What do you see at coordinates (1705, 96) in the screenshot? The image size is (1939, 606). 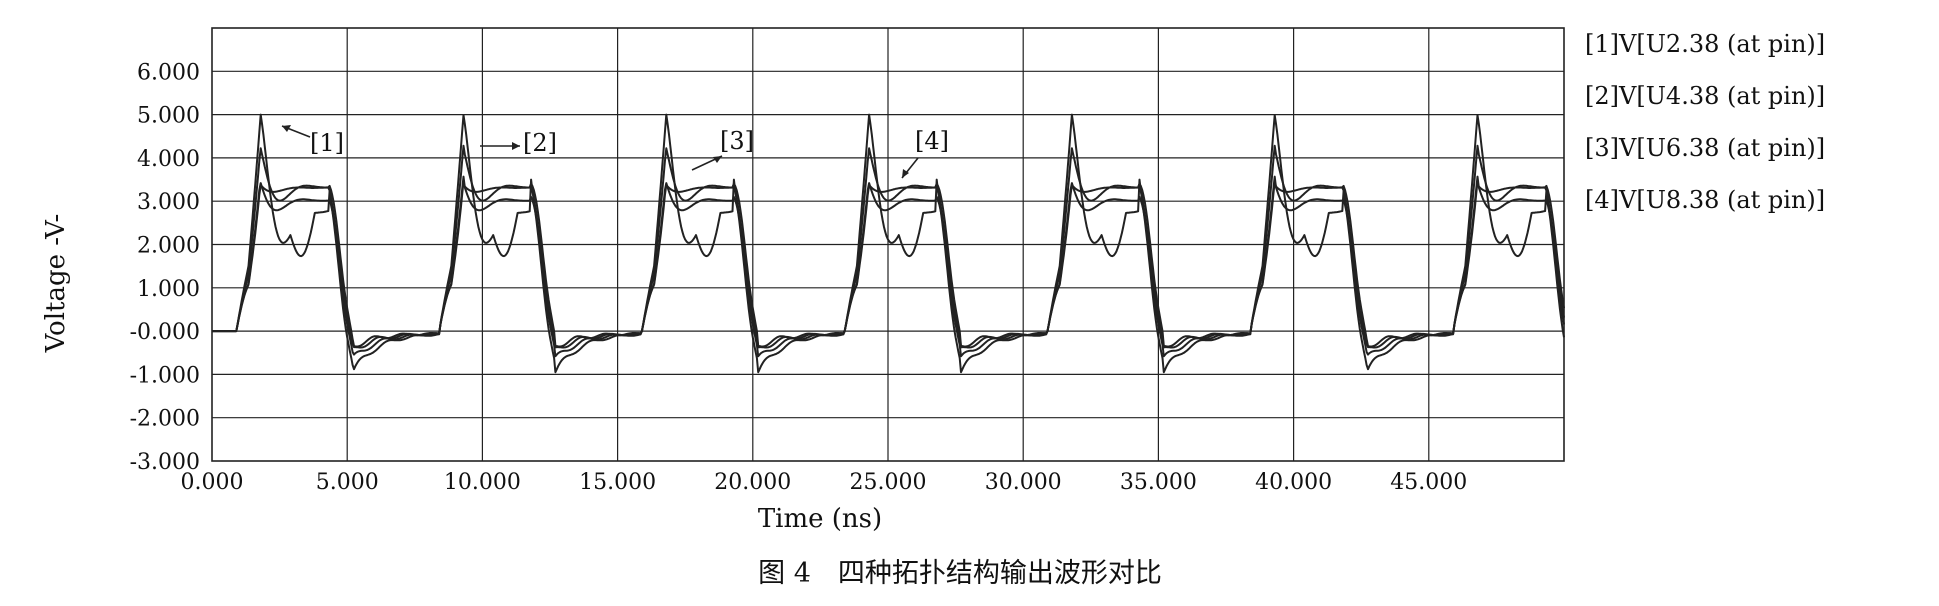 I see `legend-entry-2: [2]V[U4.38 (at pin)]` at bounding box center [1705, 96].